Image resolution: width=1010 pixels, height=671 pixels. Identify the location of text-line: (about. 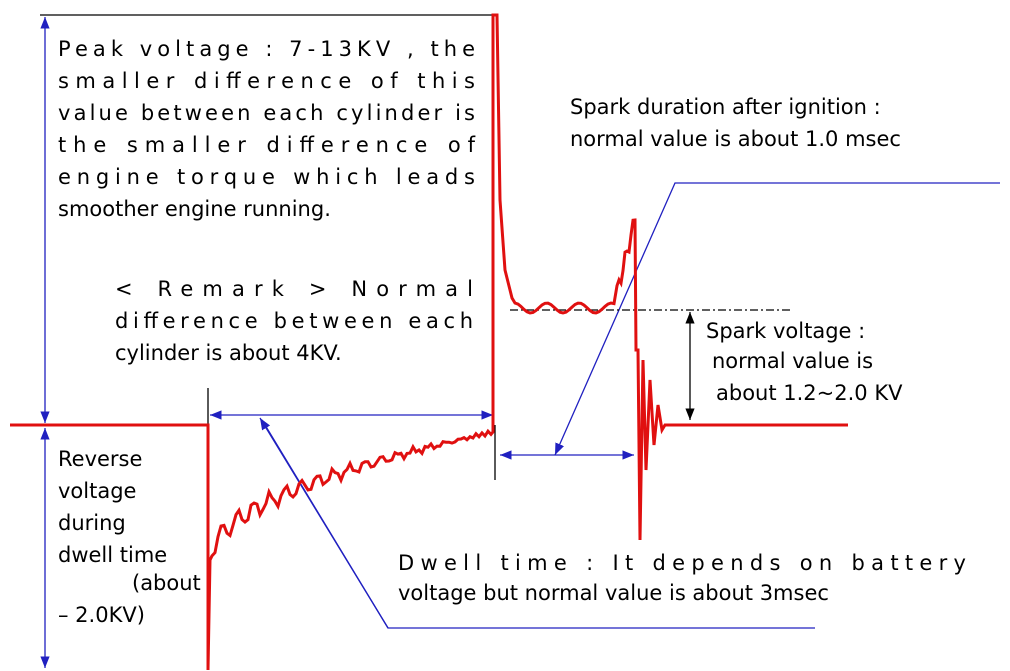
(166, 583).